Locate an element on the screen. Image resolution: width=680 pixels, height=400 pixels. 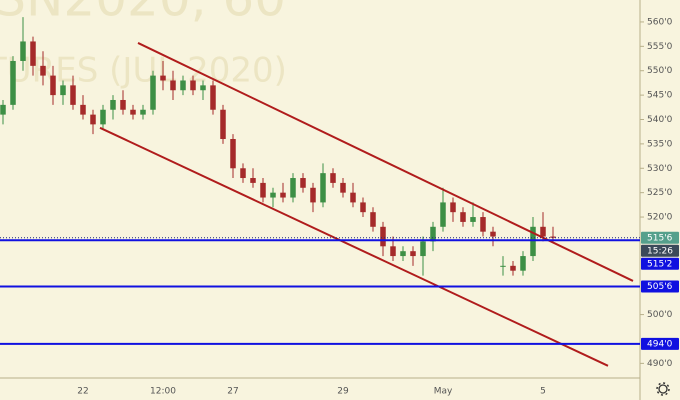
settings-icon is located at coordinates (663, 389).